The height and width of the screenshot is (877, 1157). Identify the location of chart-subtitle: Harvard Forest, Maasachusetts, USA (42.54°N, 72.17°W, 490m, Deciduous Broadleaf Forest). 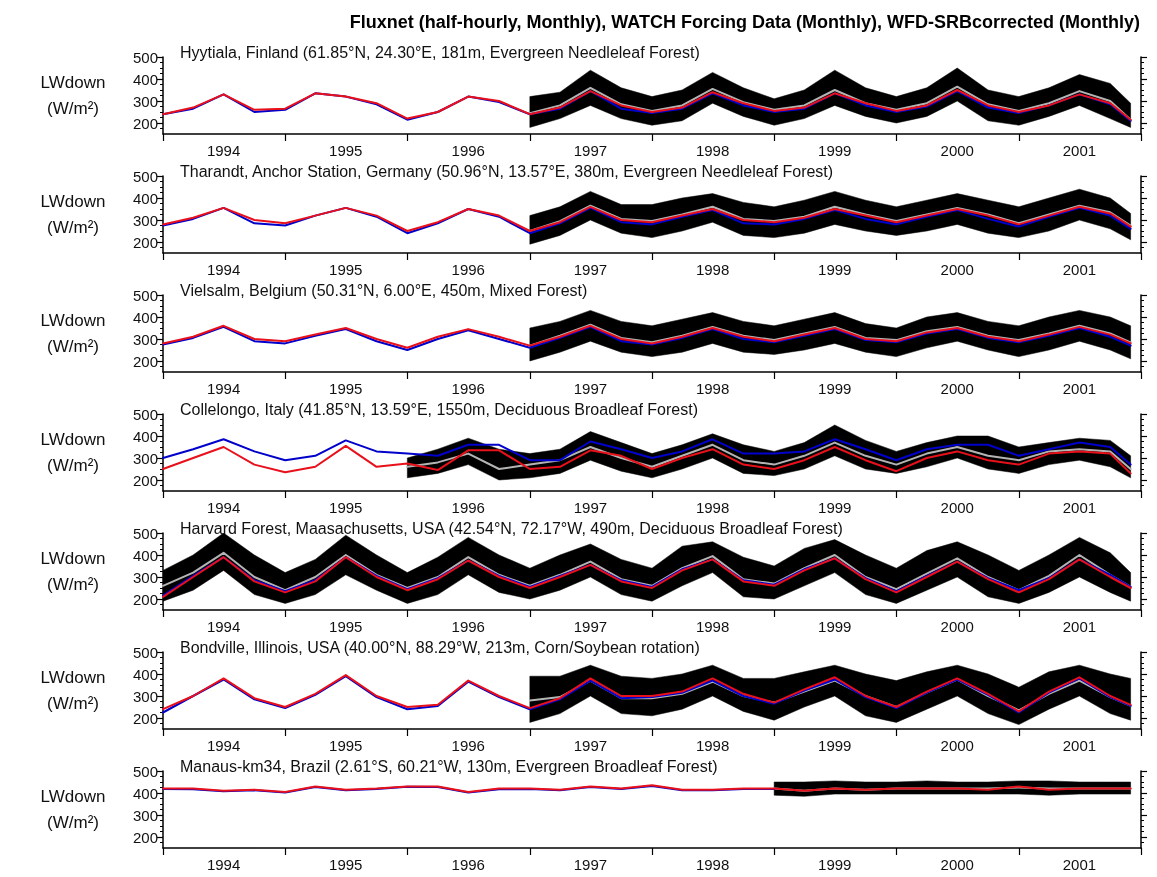
(511, 528).